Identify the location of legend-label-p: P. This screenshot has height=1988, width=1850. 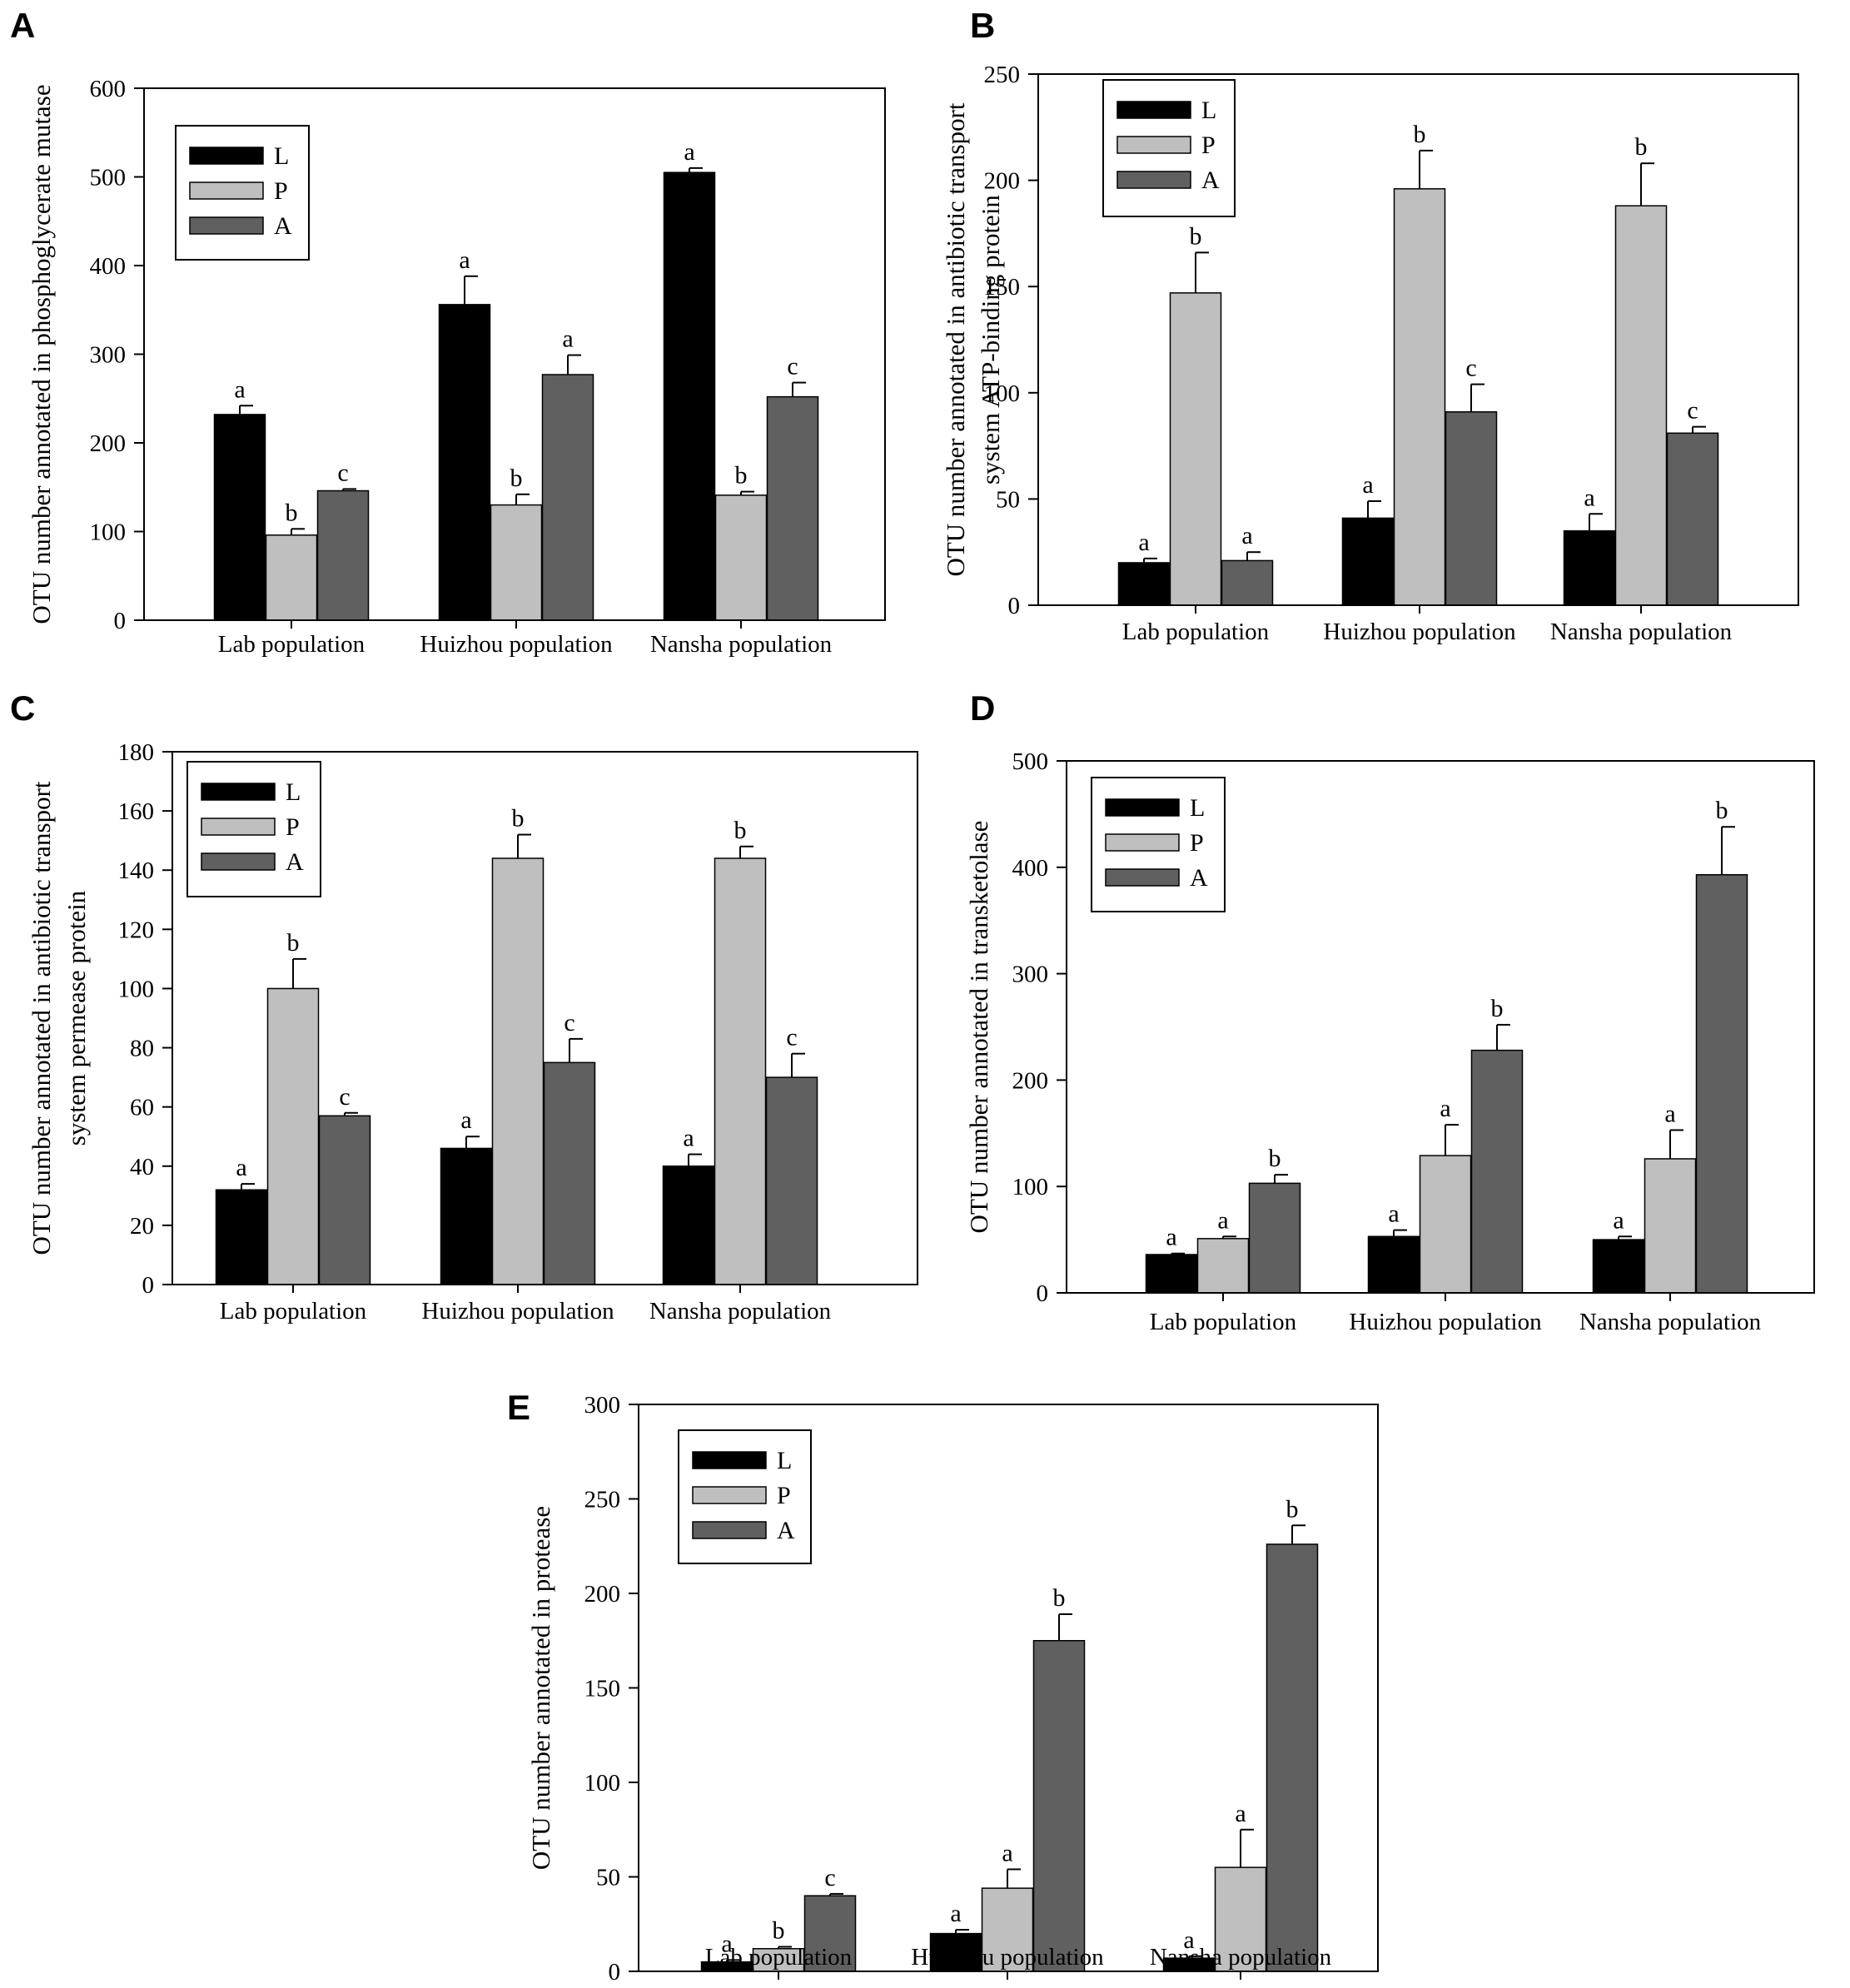
(293, 827).